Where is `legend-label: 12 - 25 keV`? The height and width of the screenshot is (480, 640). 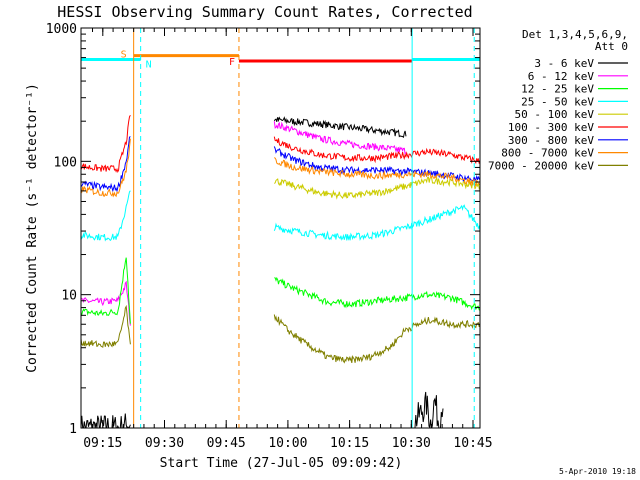
legend-label: 12 - 25 keV is located at coordinates (557, 89).